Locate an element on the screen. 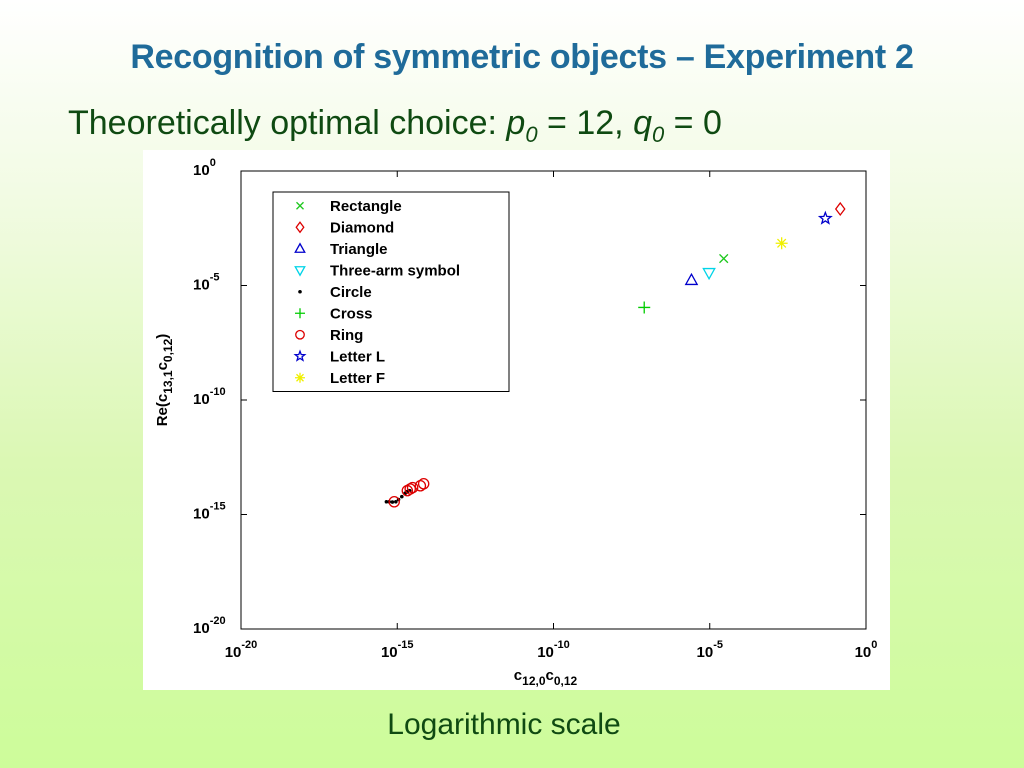 The height and width of the screenshot is (768, 1024). p-value: = 12, is located at coordinates (585, 123).